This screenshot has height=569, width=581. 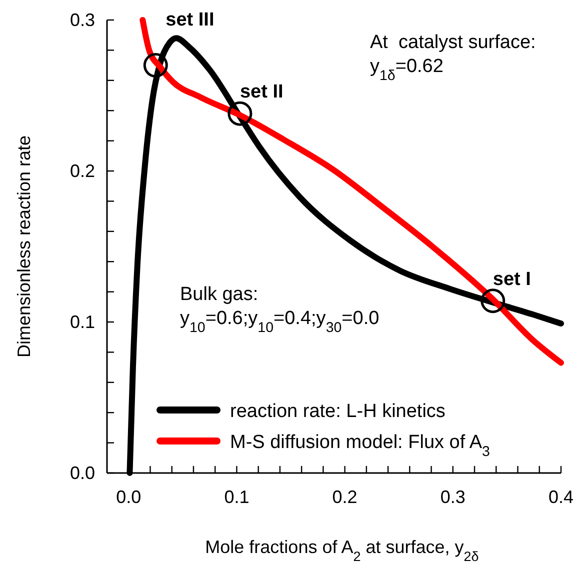 I want to click on annotation: At catalyst surface: y$_{1δ}$=0.62, so click(x=453, y=58).